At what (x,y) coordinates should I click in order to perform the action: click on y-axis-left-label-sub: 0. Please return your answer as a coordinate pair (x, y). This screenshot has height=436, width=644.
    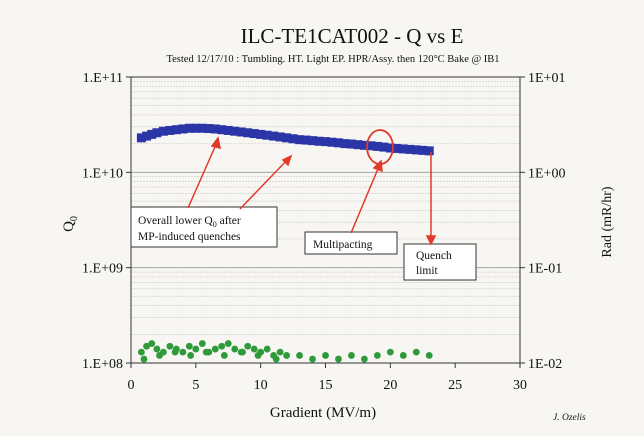
    Looking at the image, I should click on (74, 218).